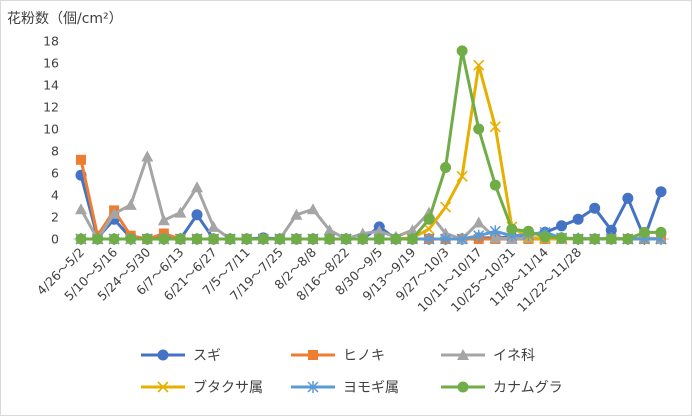 The height and width of the screenshot is (416, 692). Describe the element at coordinates (51, 63) in the screenshot. I see `y-tick-label: 16` at that location.